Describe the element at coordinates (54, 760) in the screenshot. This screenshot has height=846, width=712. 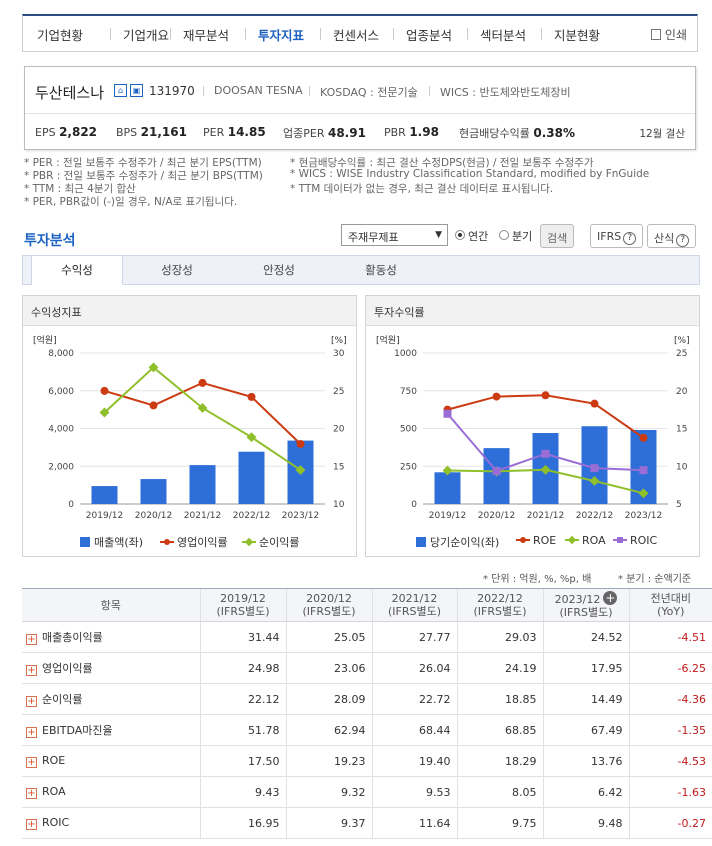
I see `row-label: ROE` at that location.